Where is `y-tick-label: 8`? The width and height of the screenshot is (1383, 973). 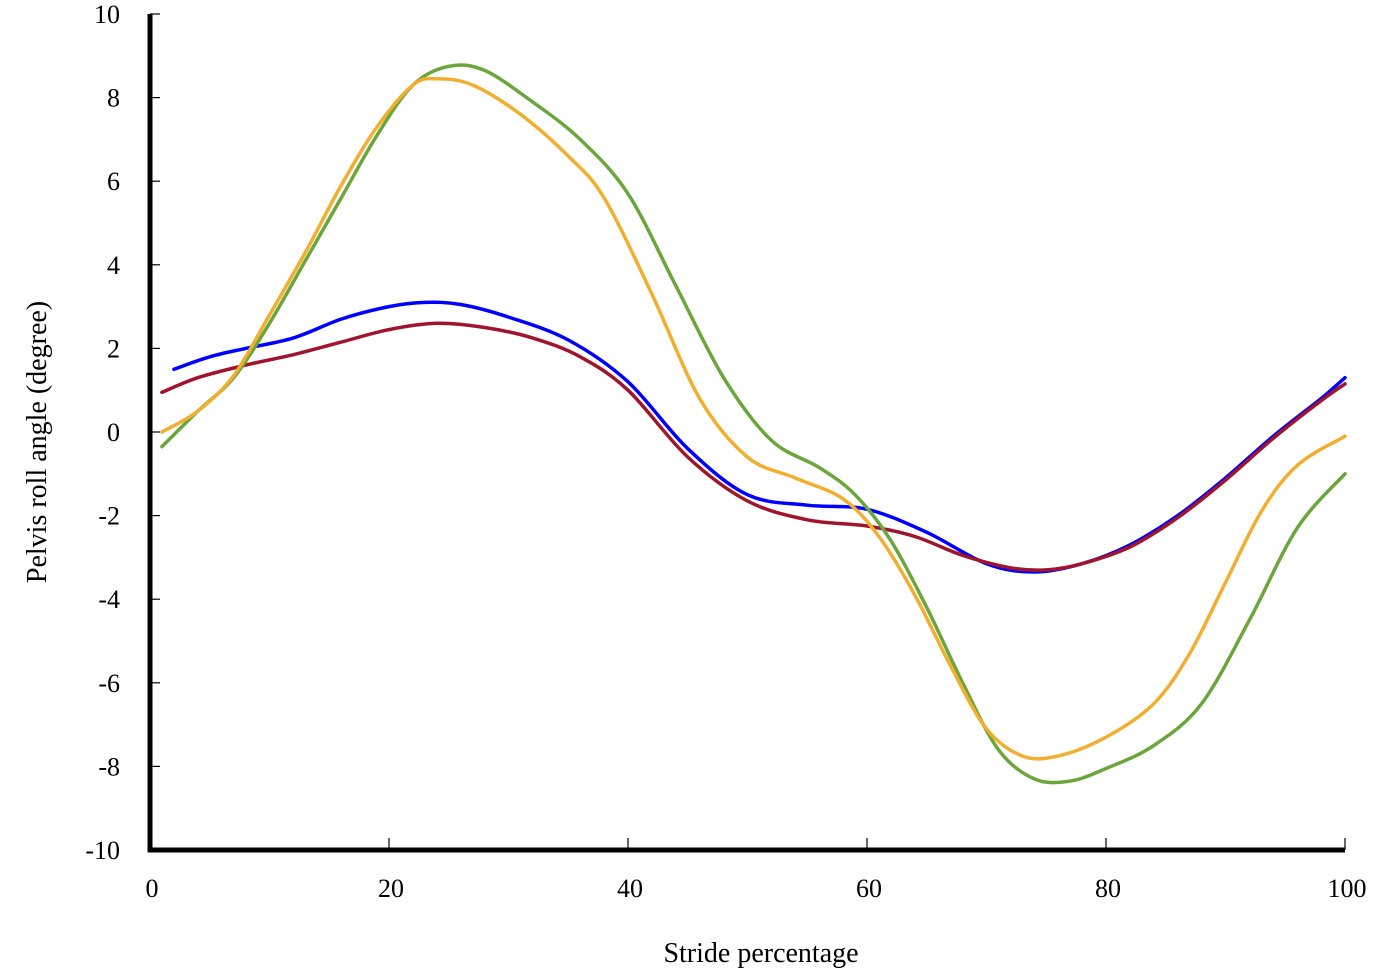 y-tick-label: 8 is located at coordinates (113, 98).